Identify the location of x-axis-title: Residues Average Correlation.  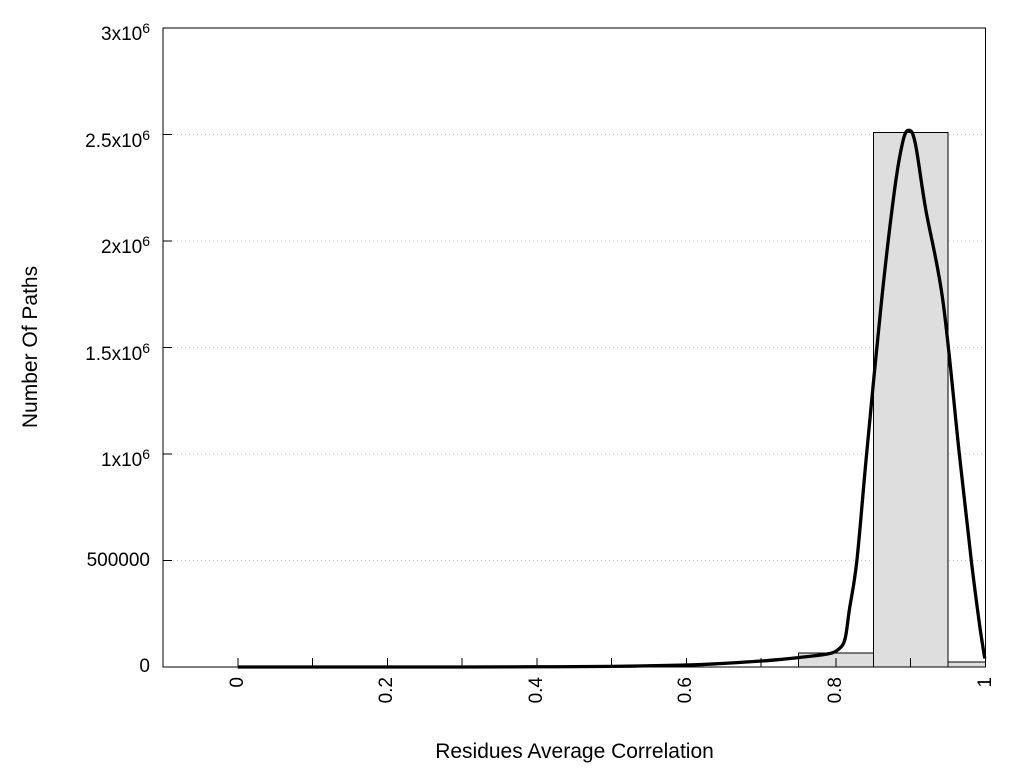
(574, 751).